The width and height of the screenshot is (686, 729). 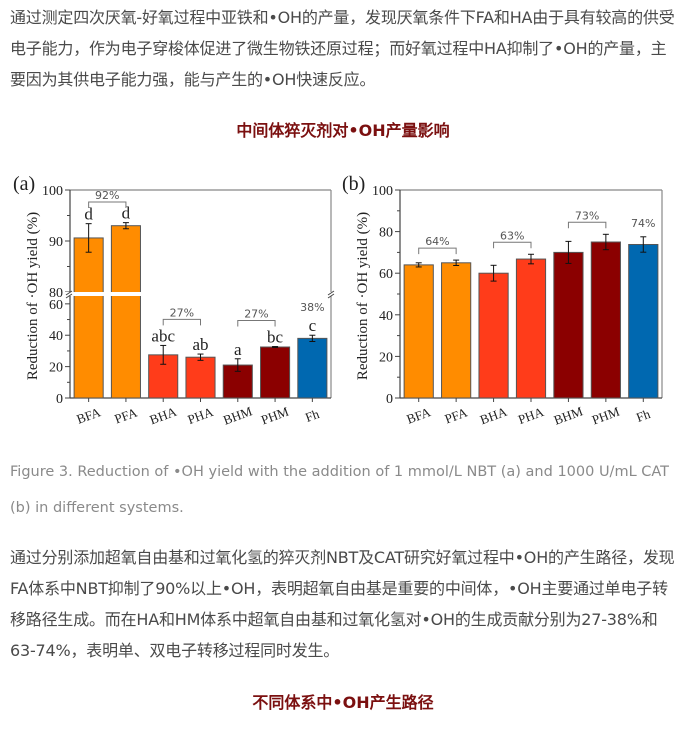 I want to click on bracket-label: 92%, so click(x=107, y=195).